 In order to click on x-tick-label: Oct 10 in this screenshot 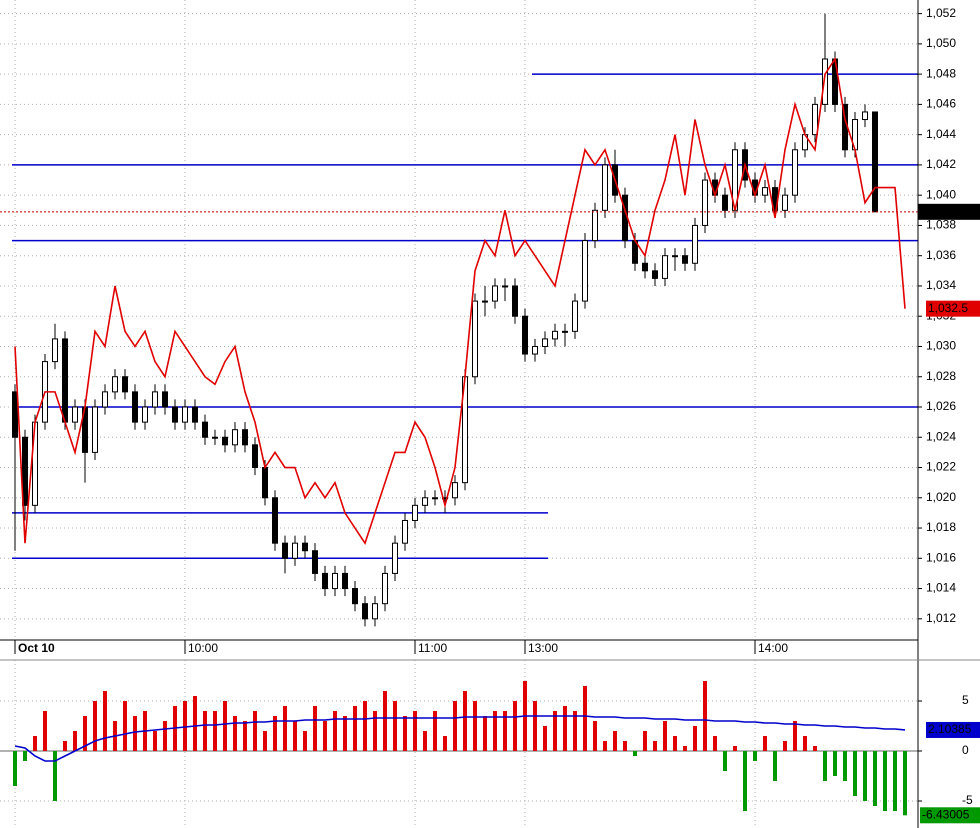, I will do `click(36, 648)`.